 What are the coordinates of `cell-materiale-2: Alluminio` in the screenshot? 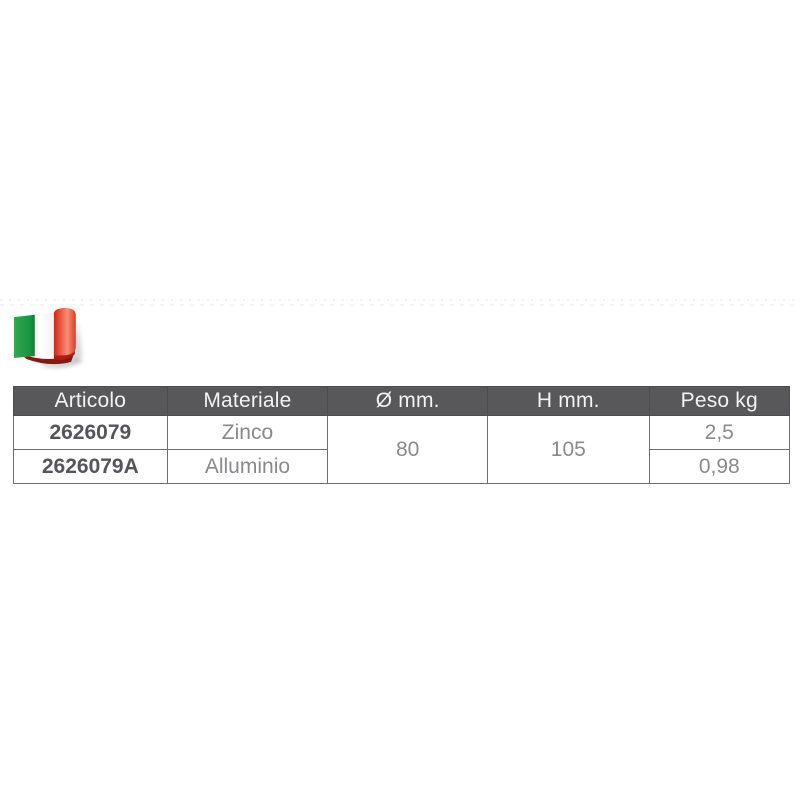 It's located at (247, 466).